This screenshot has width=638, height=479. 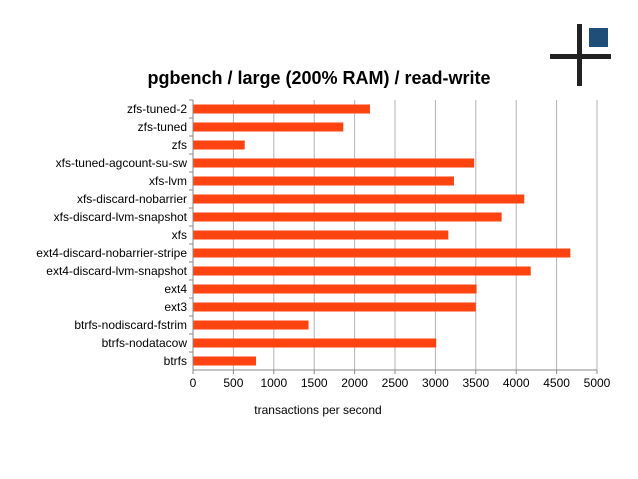 What do you see at coordinates (347, 217) in the screenshot?
I see `bar-xfs-discard-lvm-snapshot` at bounding box center [347, 217].